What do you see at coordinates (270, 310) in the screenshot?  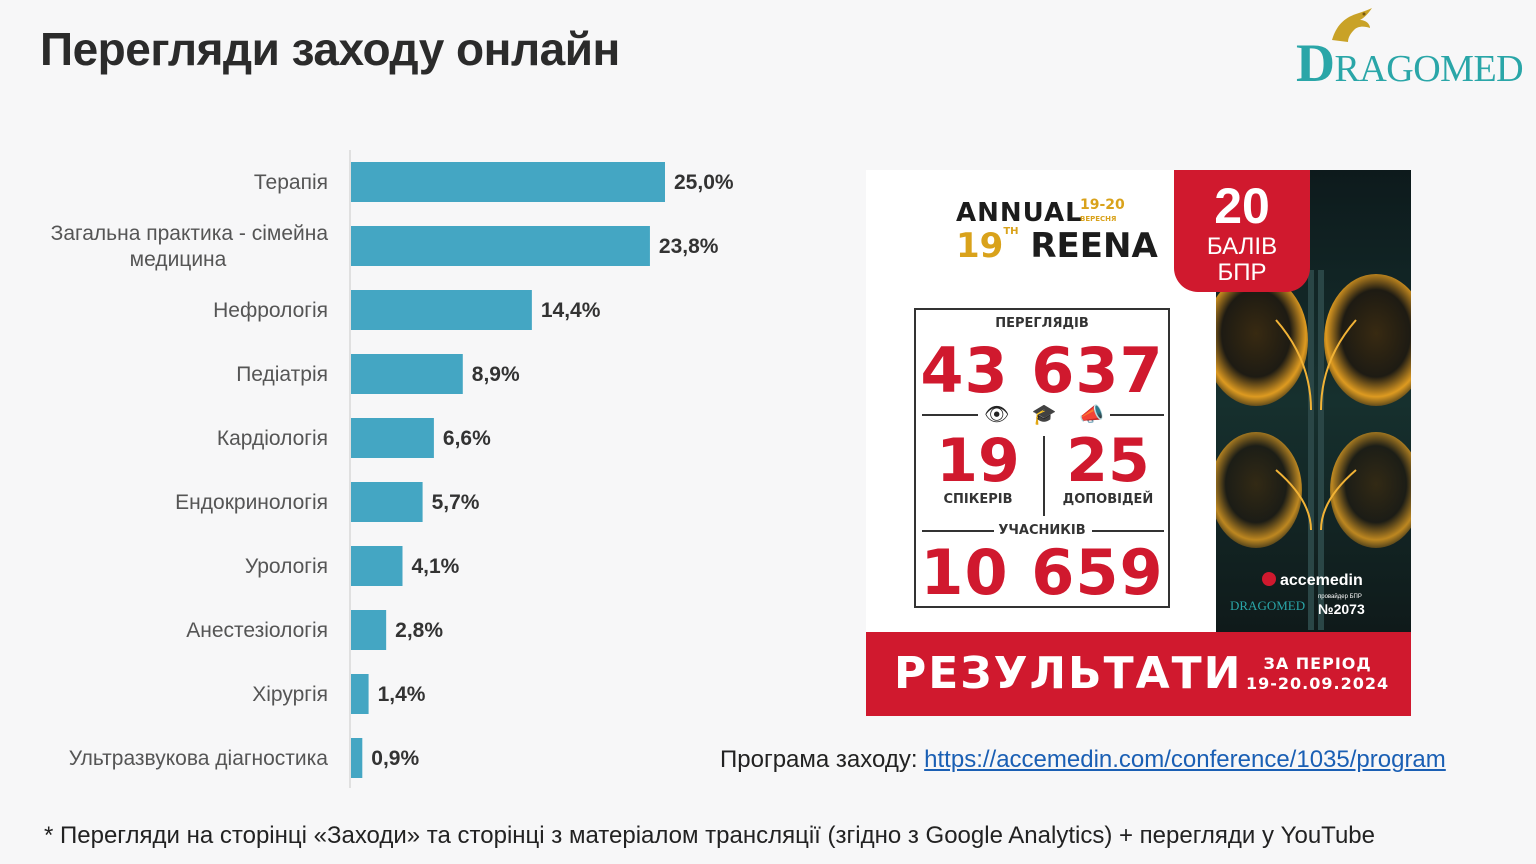 I see `category-label: Нефрологія` at bounding box center [270, 310].